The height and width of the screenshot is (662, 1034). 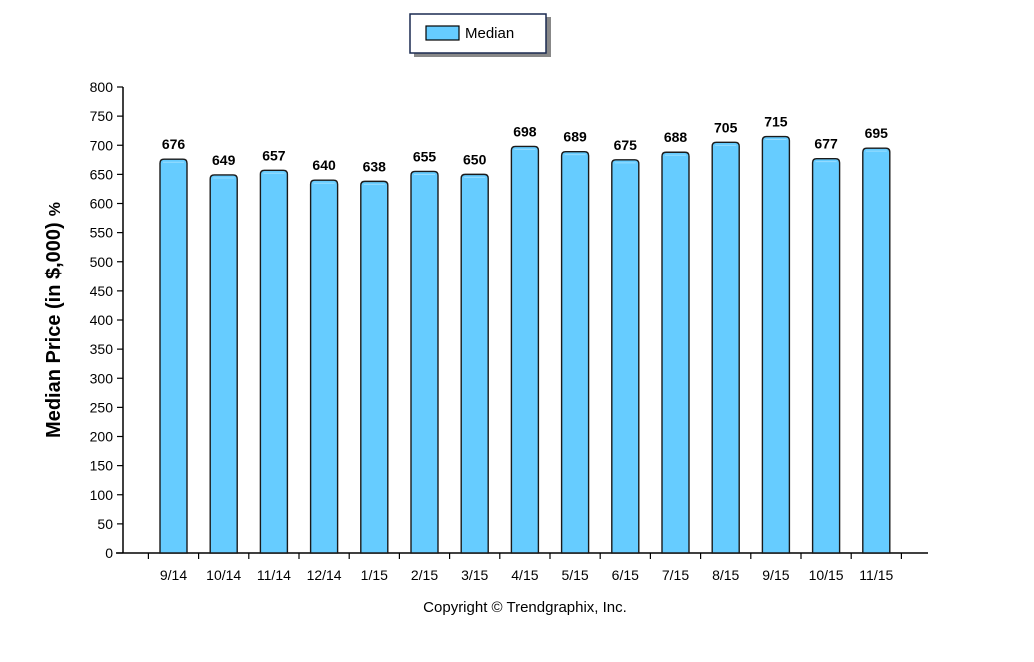 What do you see at coordinates (877, 133) in the screenshot?
I see `data-label-11-15: 695` at bounding box center [877, 133].